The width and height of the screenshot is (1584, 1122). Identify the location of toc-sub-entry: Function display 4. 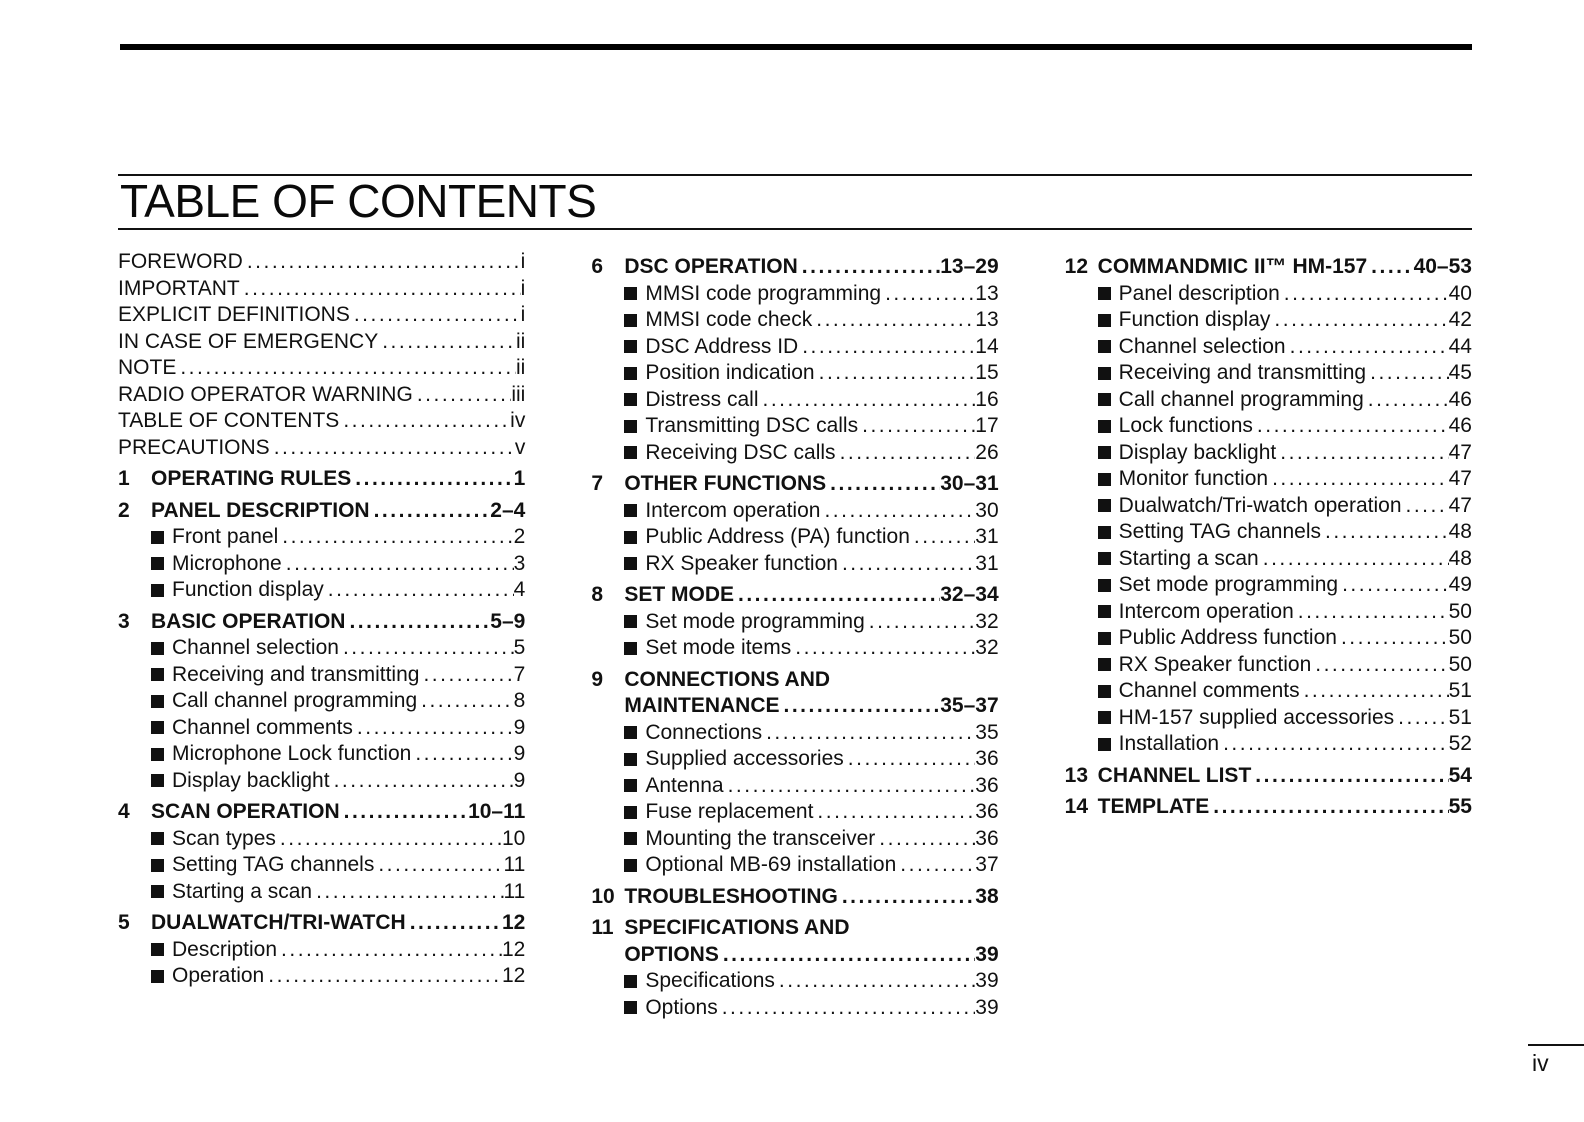
(321, 590).